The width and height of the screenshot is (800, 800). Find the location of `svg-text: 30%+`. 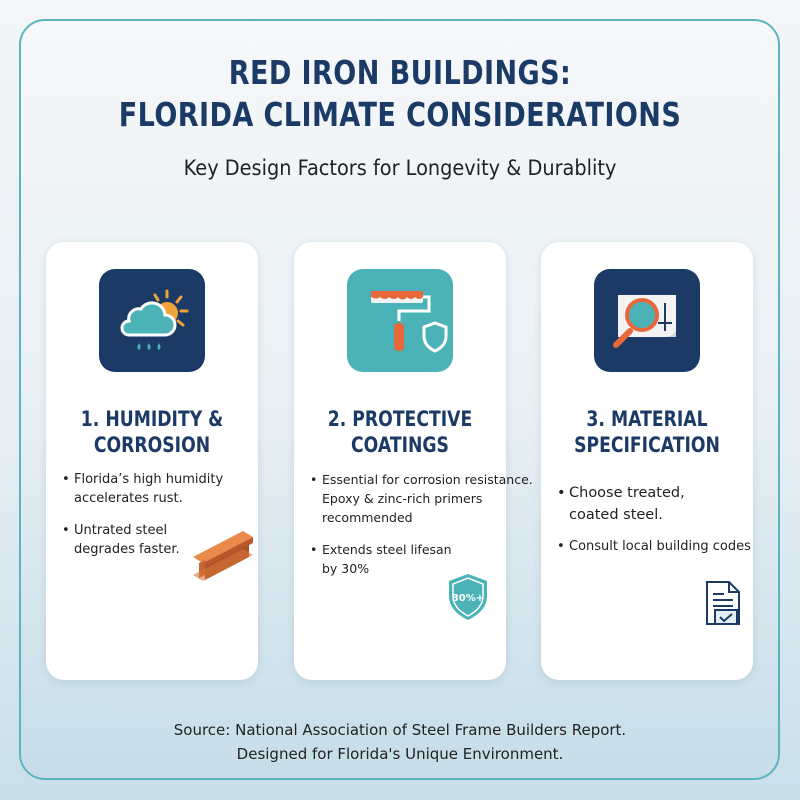

svg-text: 30%+ is located at coordinates (468, 598).